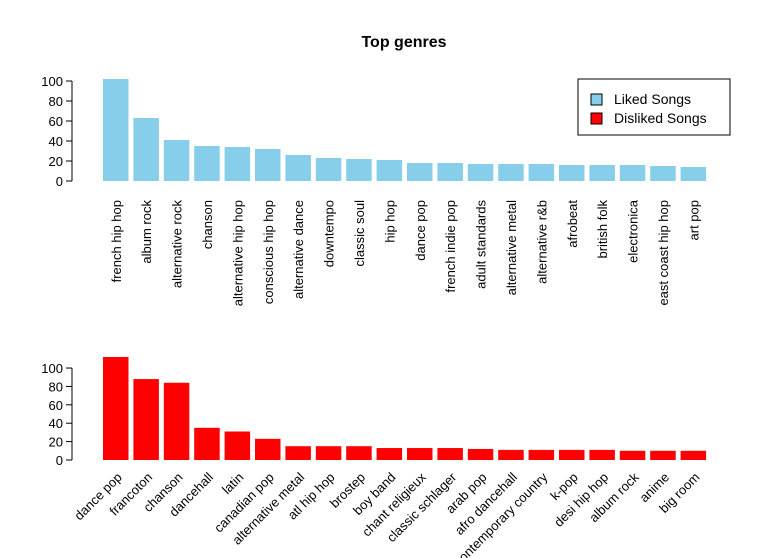  I want to click on liked-bar-alternative-r-b, so click(541, 172).